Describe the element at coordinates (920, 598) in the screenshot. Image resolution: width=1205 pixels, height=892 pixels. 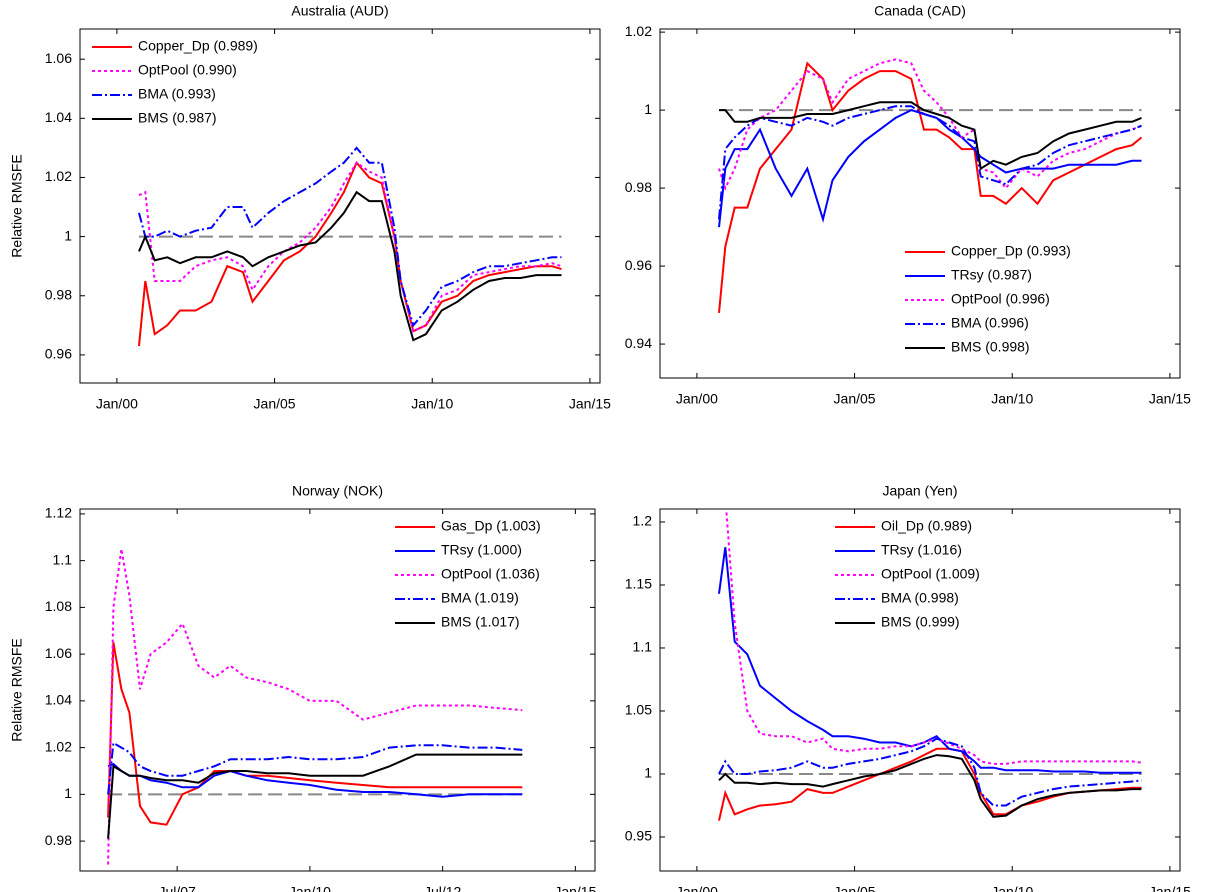
I see `legend-label: BMA (0.998)` at that location.